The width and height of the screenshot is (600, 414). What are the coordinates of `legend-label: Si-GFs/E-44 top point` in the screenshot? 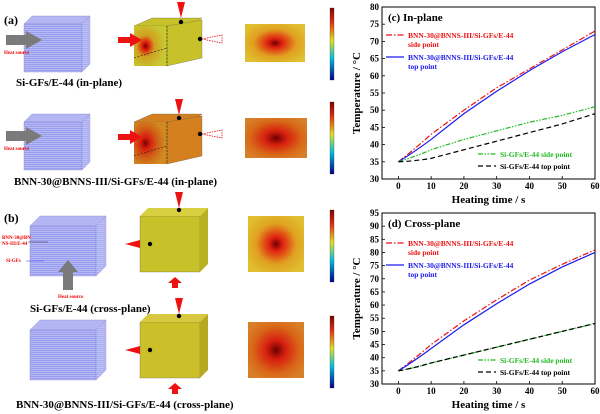 It's located at (535, 372).